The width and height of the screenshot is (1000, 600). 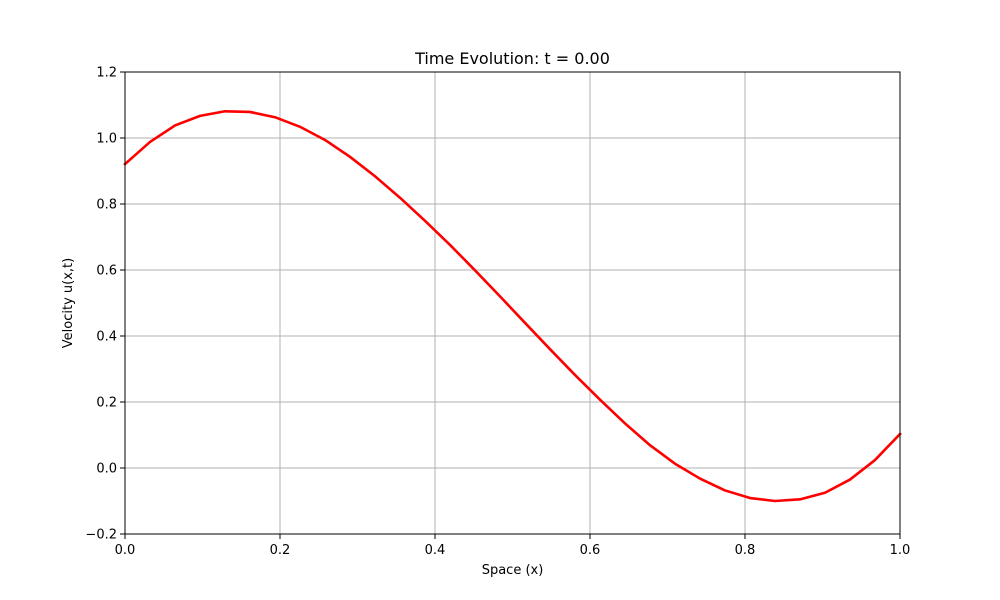 What do you see at coordinates (280, 550) in the screenshot?
I see `x-tick-label: 0.2` at bounding box center [280, 550].